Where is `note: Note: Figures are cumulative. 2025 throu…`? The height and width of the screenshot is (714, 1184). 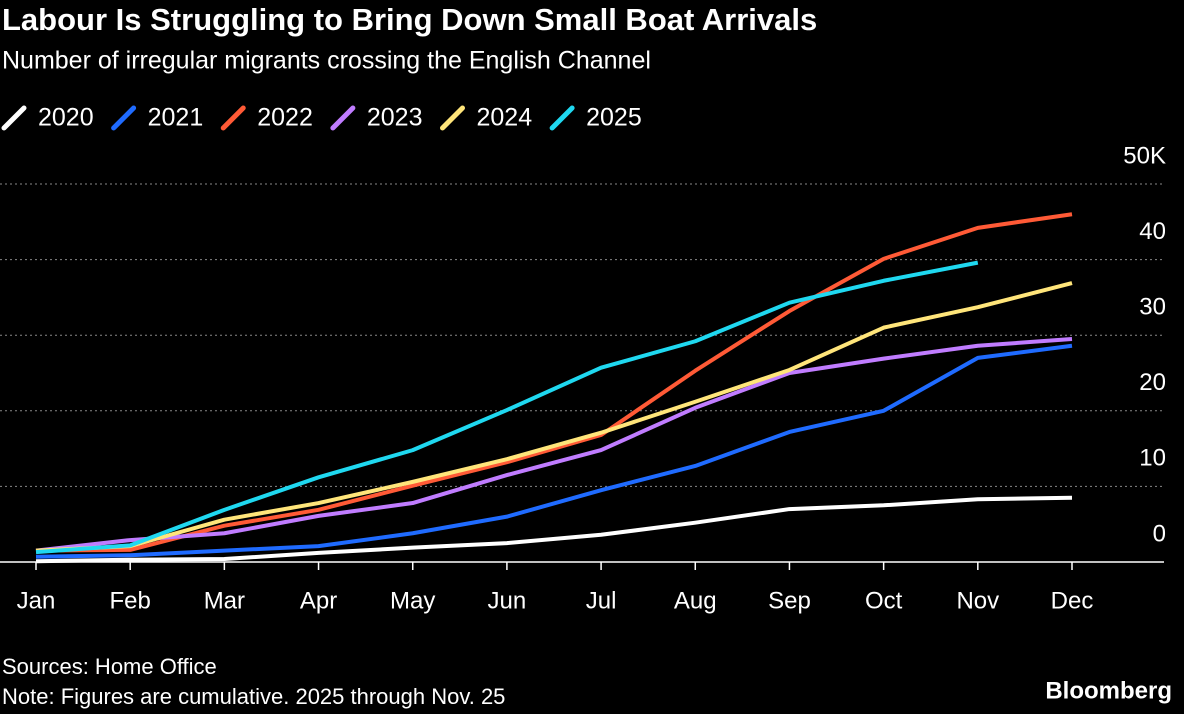 note: Note: Figures are cumulative. 2025 throu… is located at coordinates (253, 696).